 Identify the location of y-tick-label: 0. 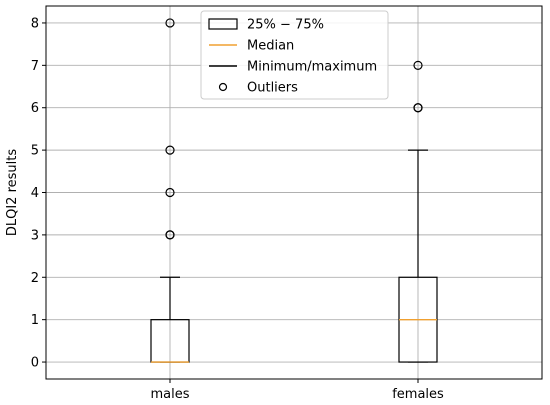
(35, 363).